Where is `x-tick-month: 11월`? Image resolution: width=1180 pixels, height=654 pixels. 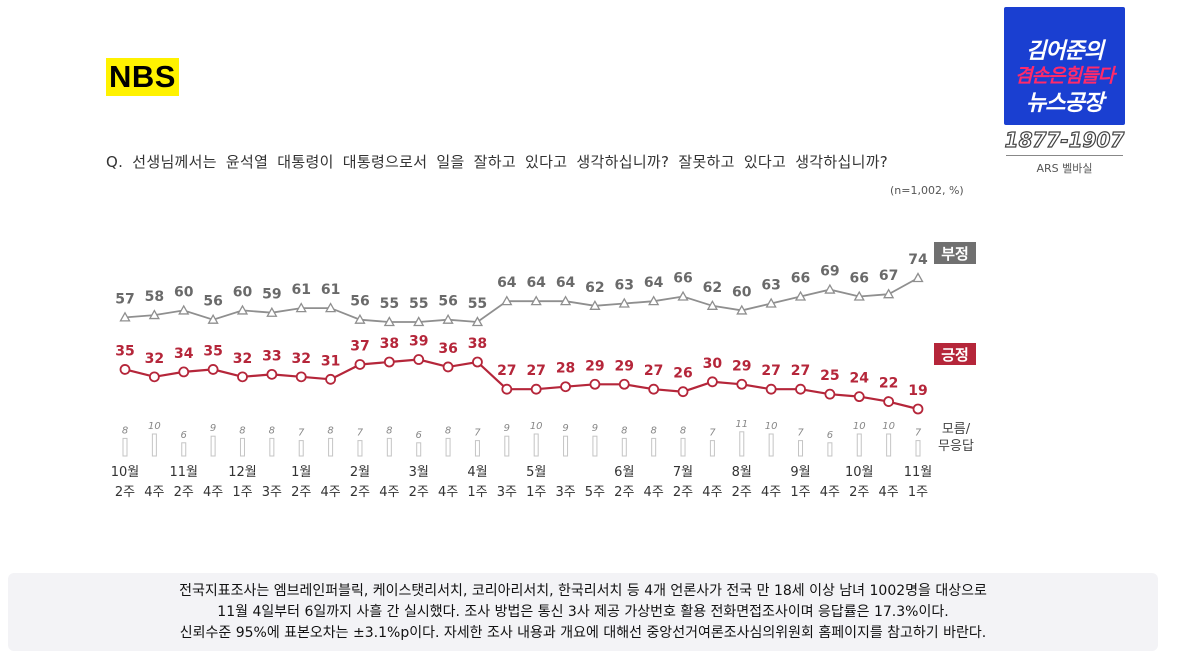
x-tick-month: 11월 is located at coordinates (183, 472).